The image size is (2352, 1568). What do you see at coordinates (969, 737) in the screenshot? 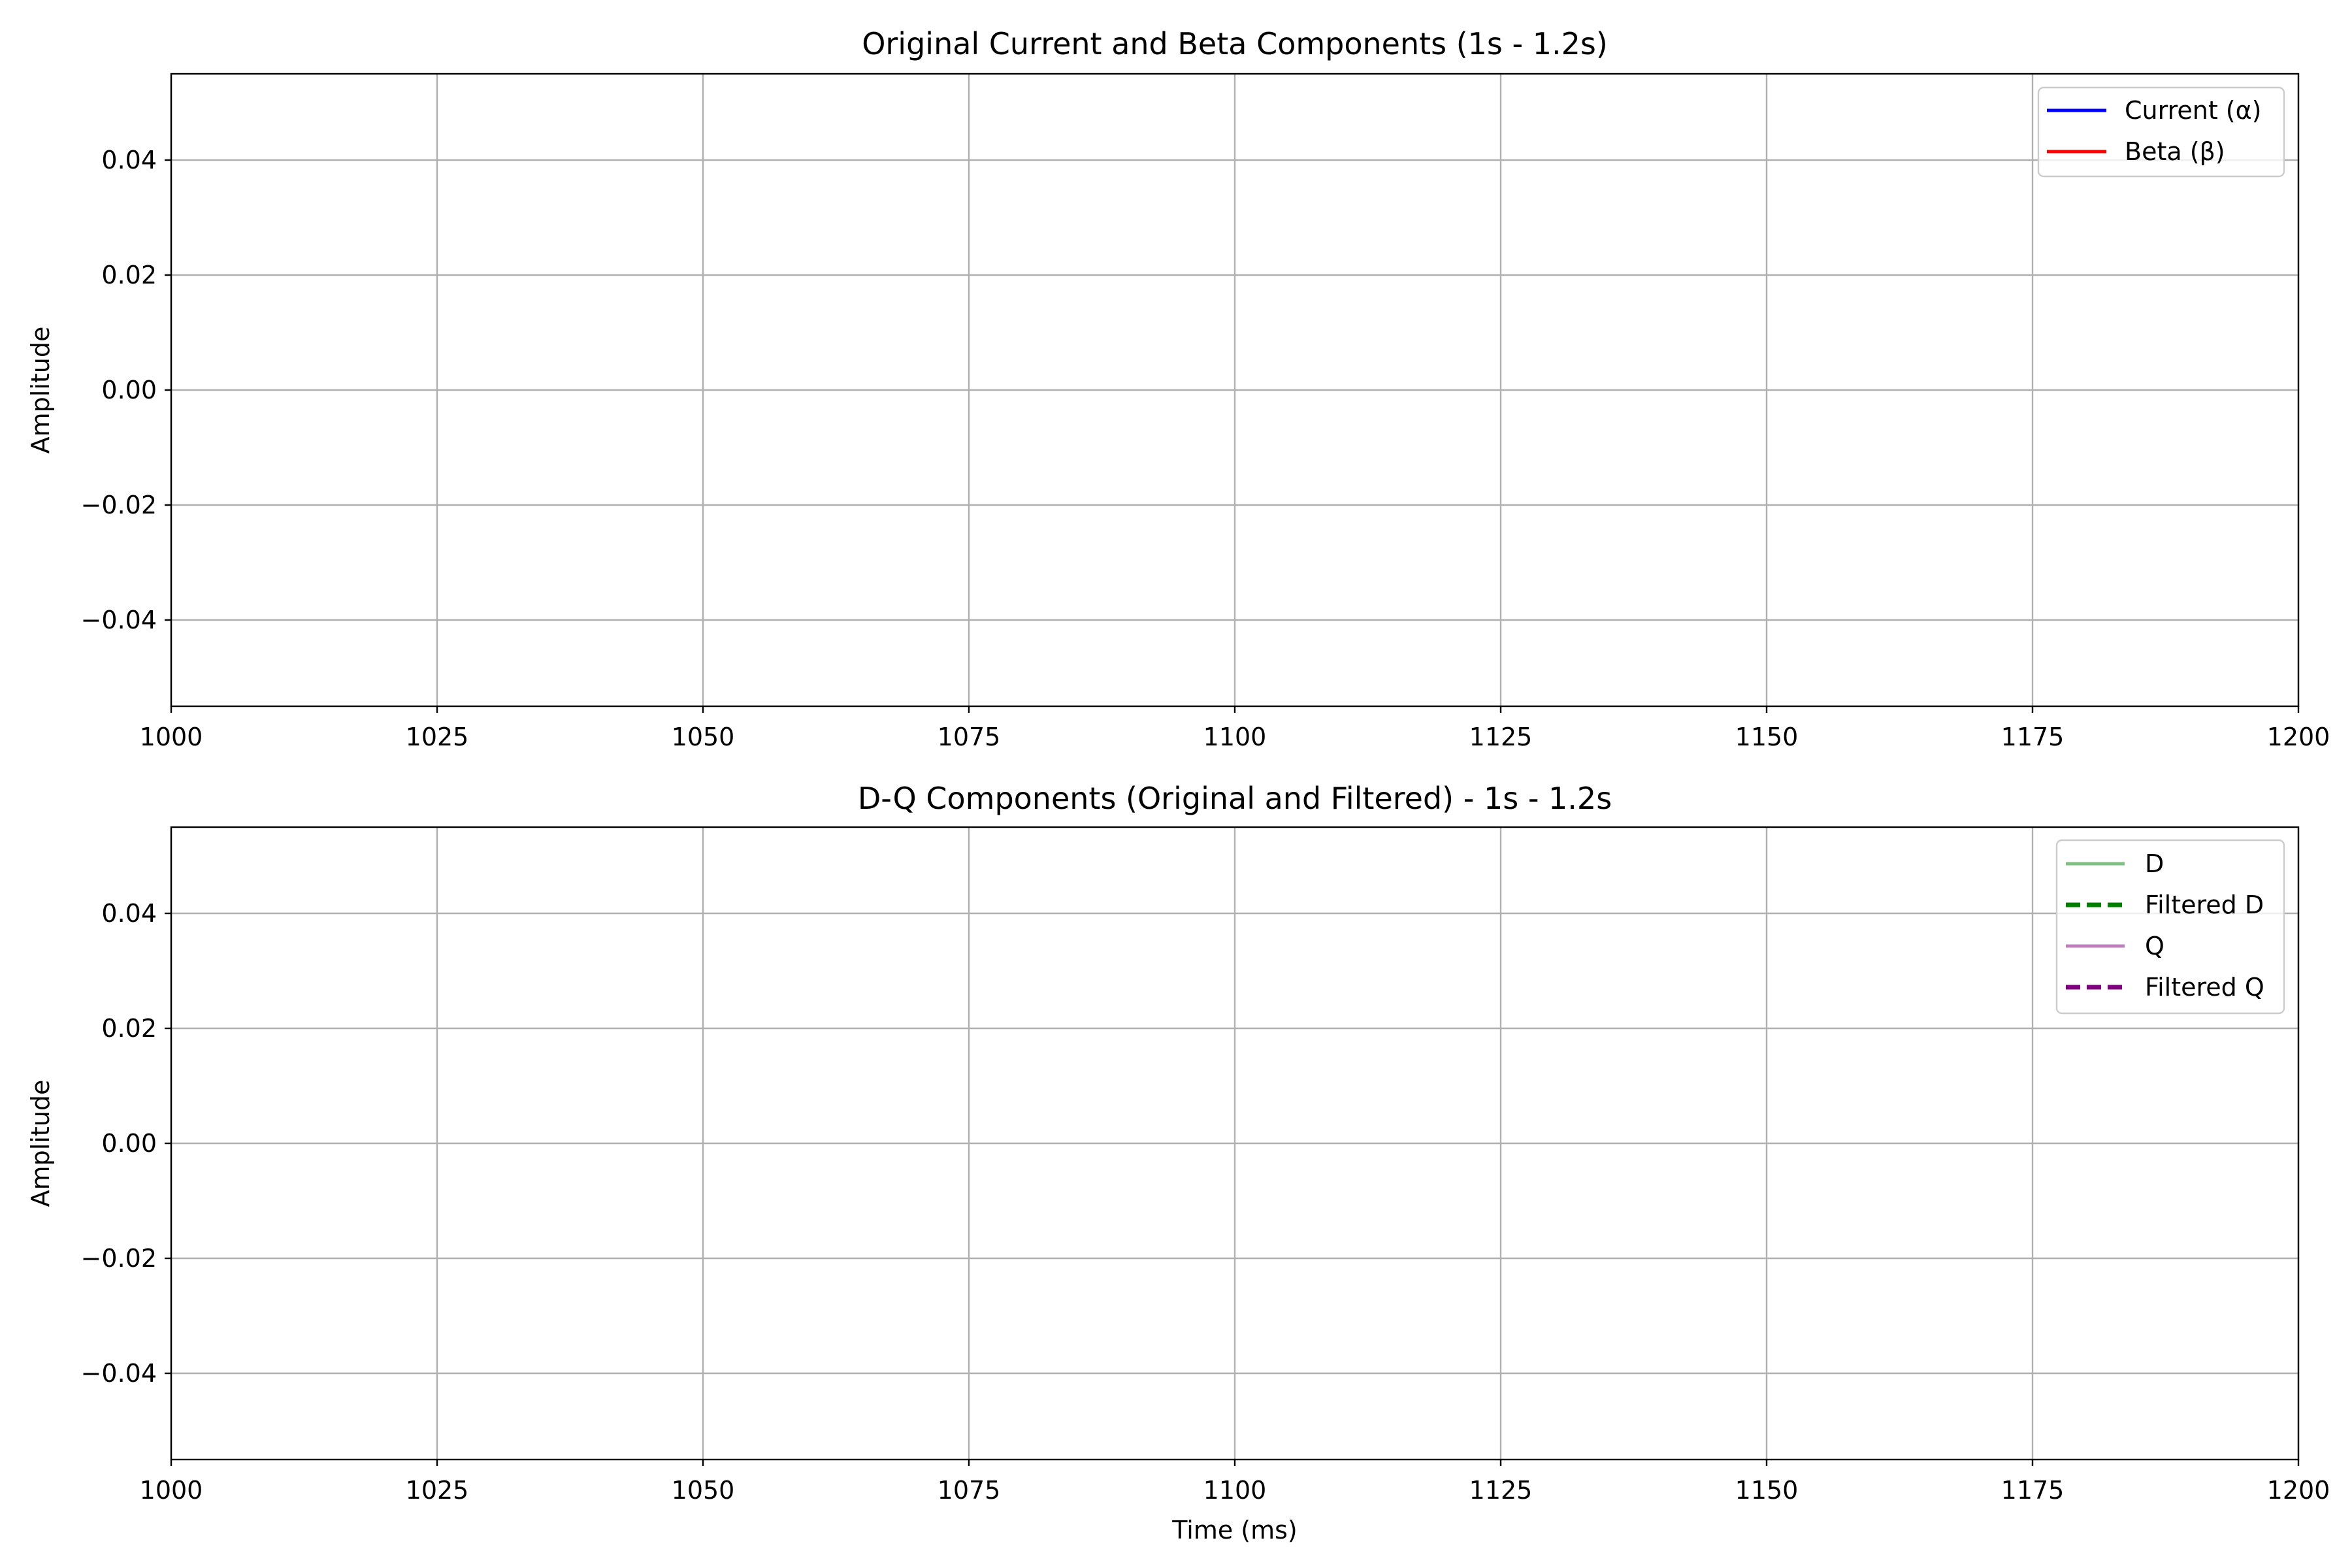
I see `chart-top-x-tick-label: 1075` at bounding box center [969, 737].